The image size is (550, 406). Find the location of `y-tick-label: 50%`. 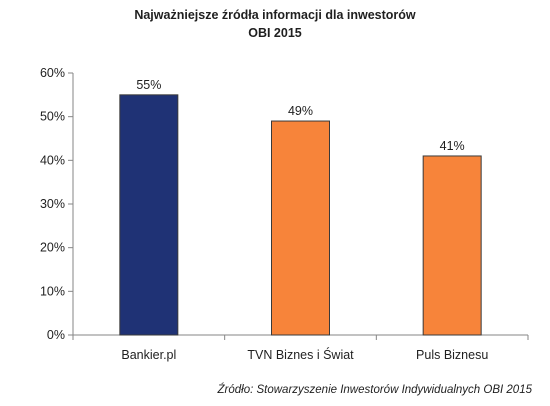

y-tick-label: 50% is located at coordinates (52, 117).